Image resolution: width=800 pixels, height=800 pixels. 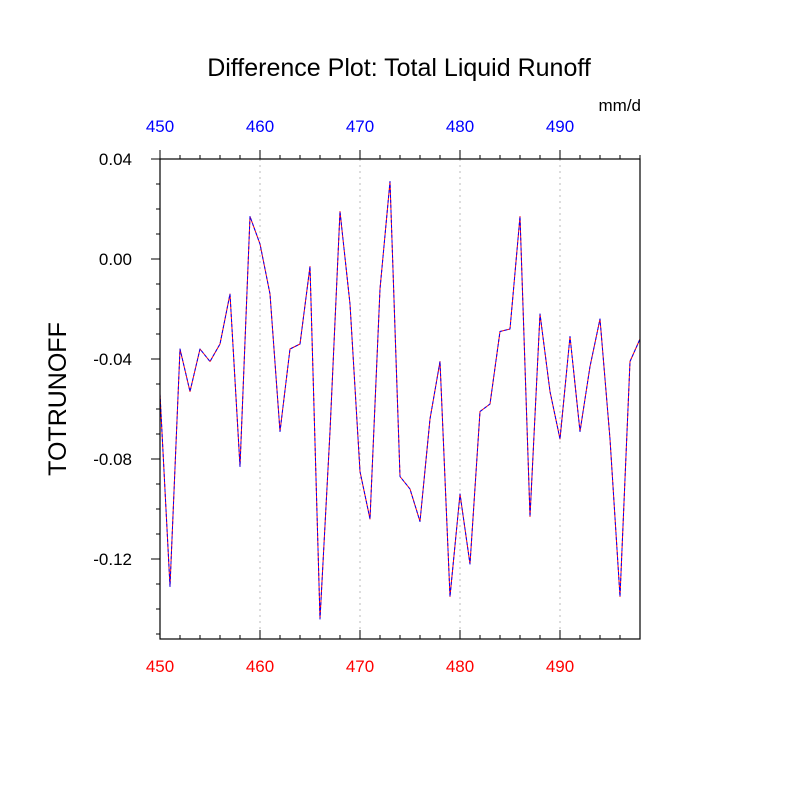 I want to click on x-tick-label-bottom: 450, so click(x=160, y=666).